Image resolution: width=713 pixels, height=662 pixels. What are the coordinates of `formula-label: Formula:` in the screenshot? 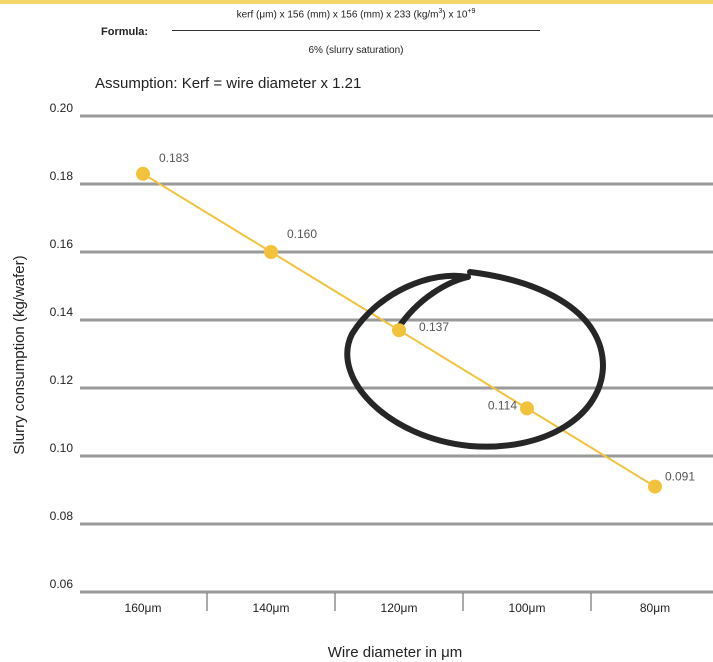 It's located at (125, 32).